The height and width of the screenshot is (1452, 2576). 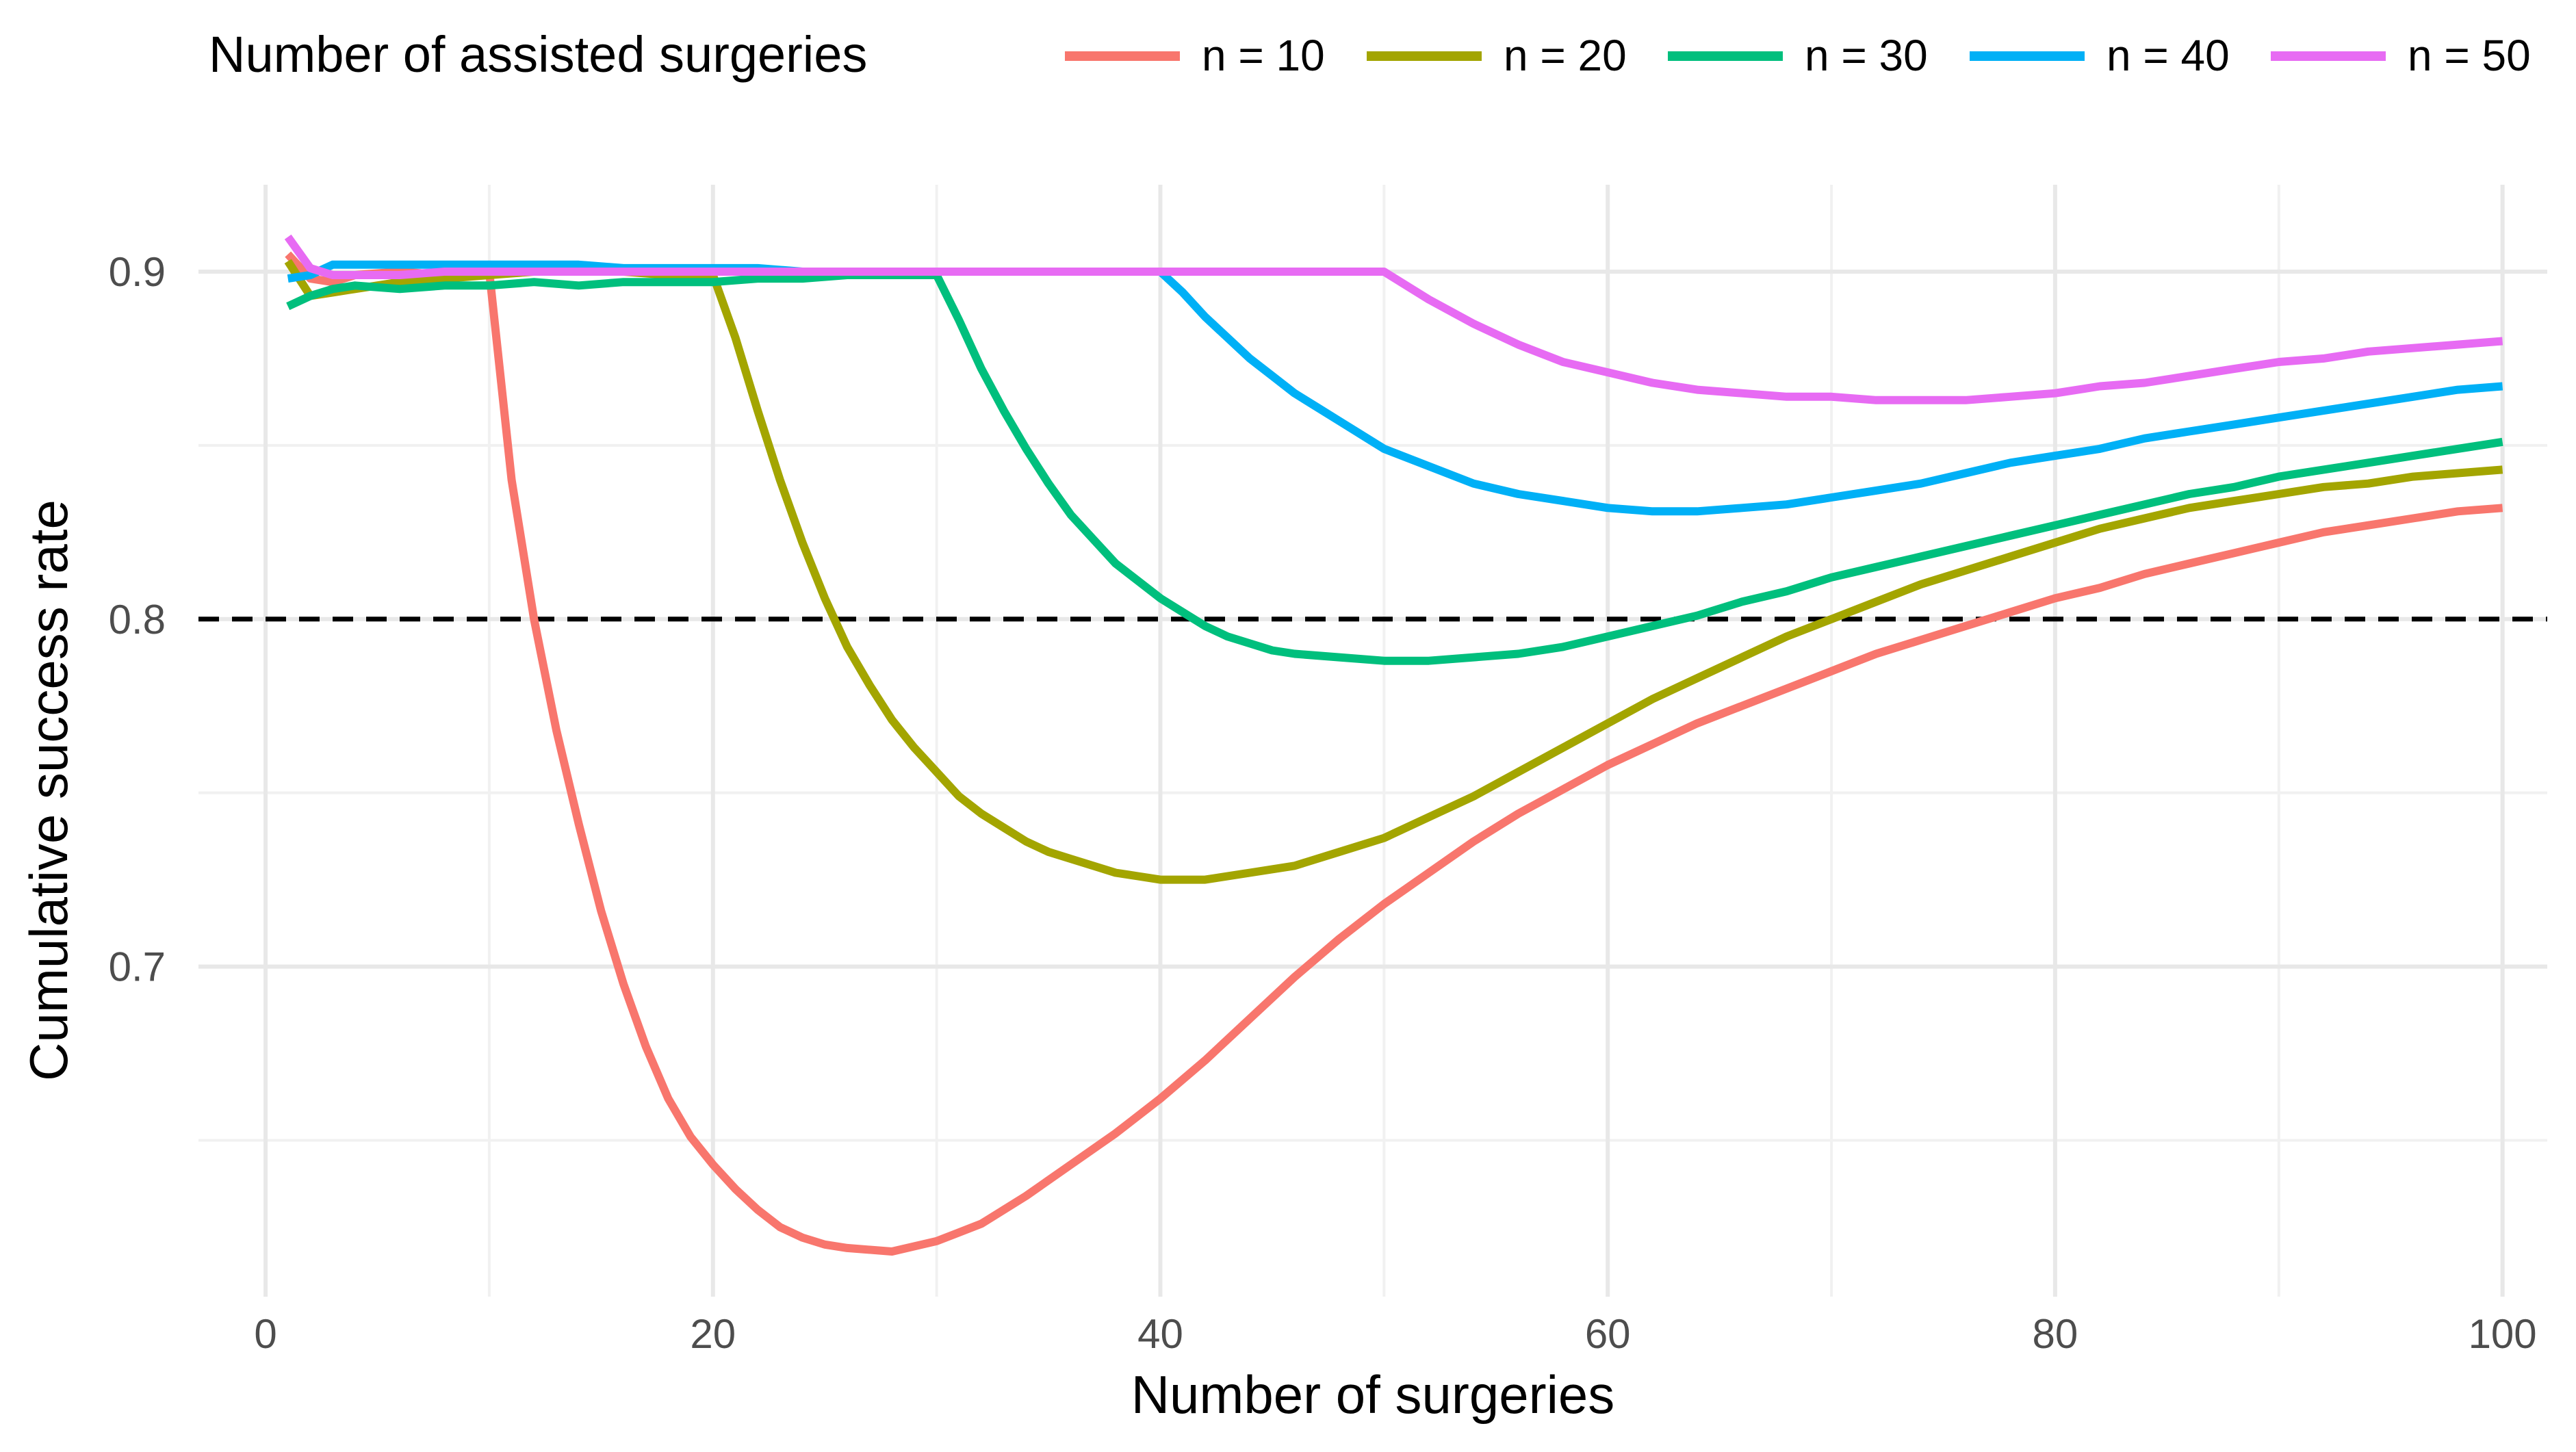 What do you see at coordinates (1263, 56) in the screenshot?
I see `legend-label: n = 10` at bounding box center [1263, 56].